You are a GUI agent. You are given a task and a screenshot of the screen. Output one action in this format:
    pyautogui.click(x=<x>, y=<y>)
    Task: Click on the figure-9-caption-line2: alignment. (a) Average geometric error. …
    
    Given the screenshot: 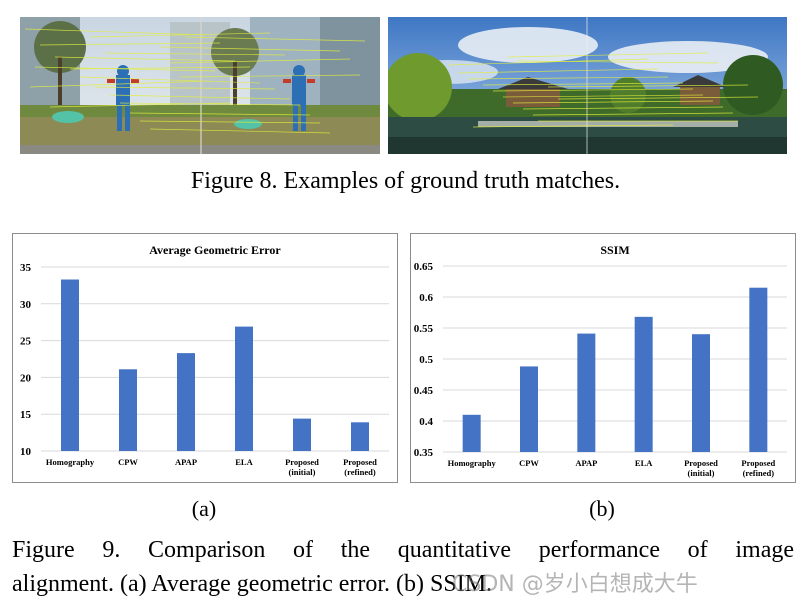 What is the action you would take?
    pyautogui.click(x=252, y=584)
    